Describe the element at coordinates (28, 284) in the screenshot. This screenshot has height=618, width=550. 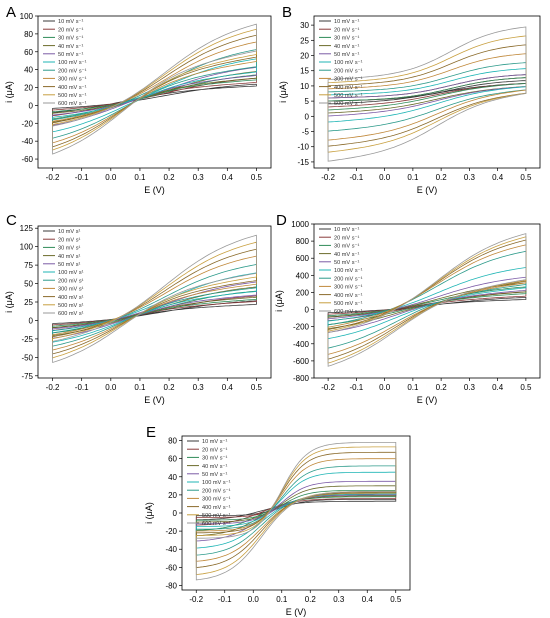
I see `y-tick-label: 50` at that location.